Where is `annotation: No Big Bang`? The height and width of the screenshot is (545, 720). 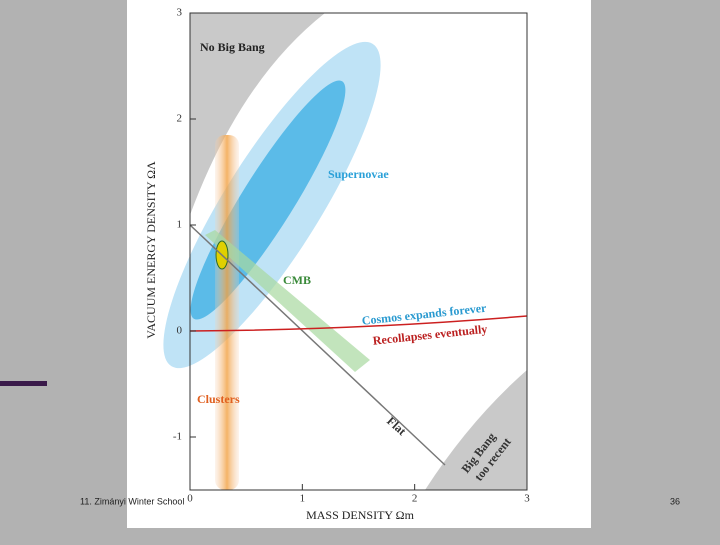
annotation: No Big Bang is located at coordinates (232, 47).